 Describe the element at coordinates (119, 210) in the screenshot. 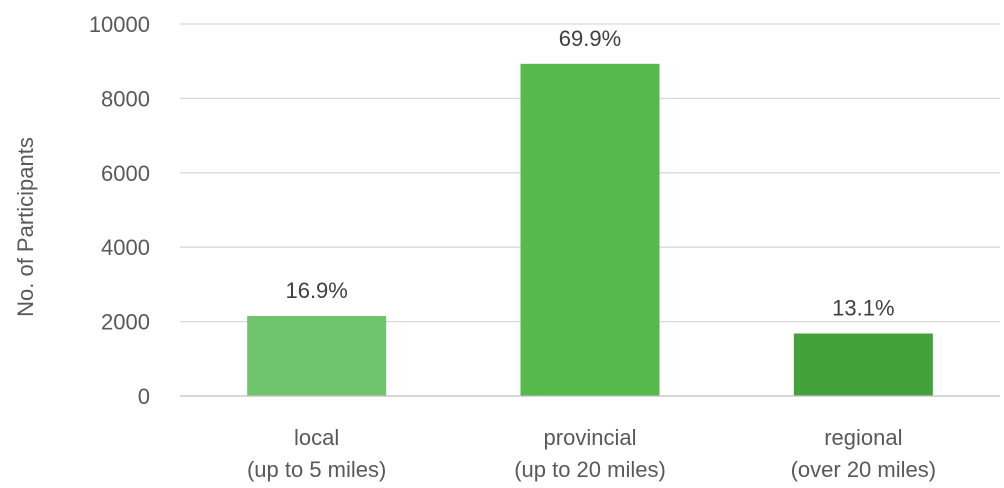

I see `y-axis-ticks: 0 2000 4000 6000 8000 10000` at that location.